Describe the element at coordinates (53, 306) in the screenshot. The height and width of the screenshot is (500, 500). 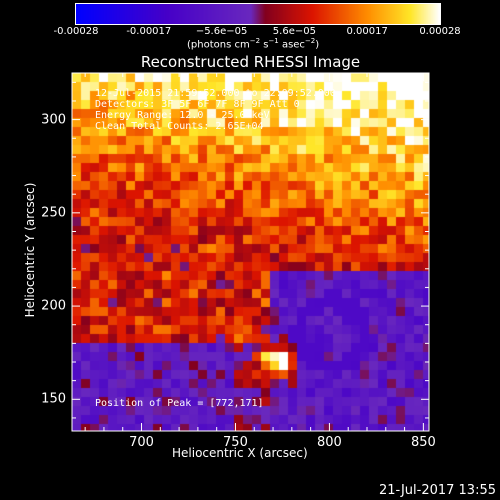
I see `y-tick-label: 200` at that location.